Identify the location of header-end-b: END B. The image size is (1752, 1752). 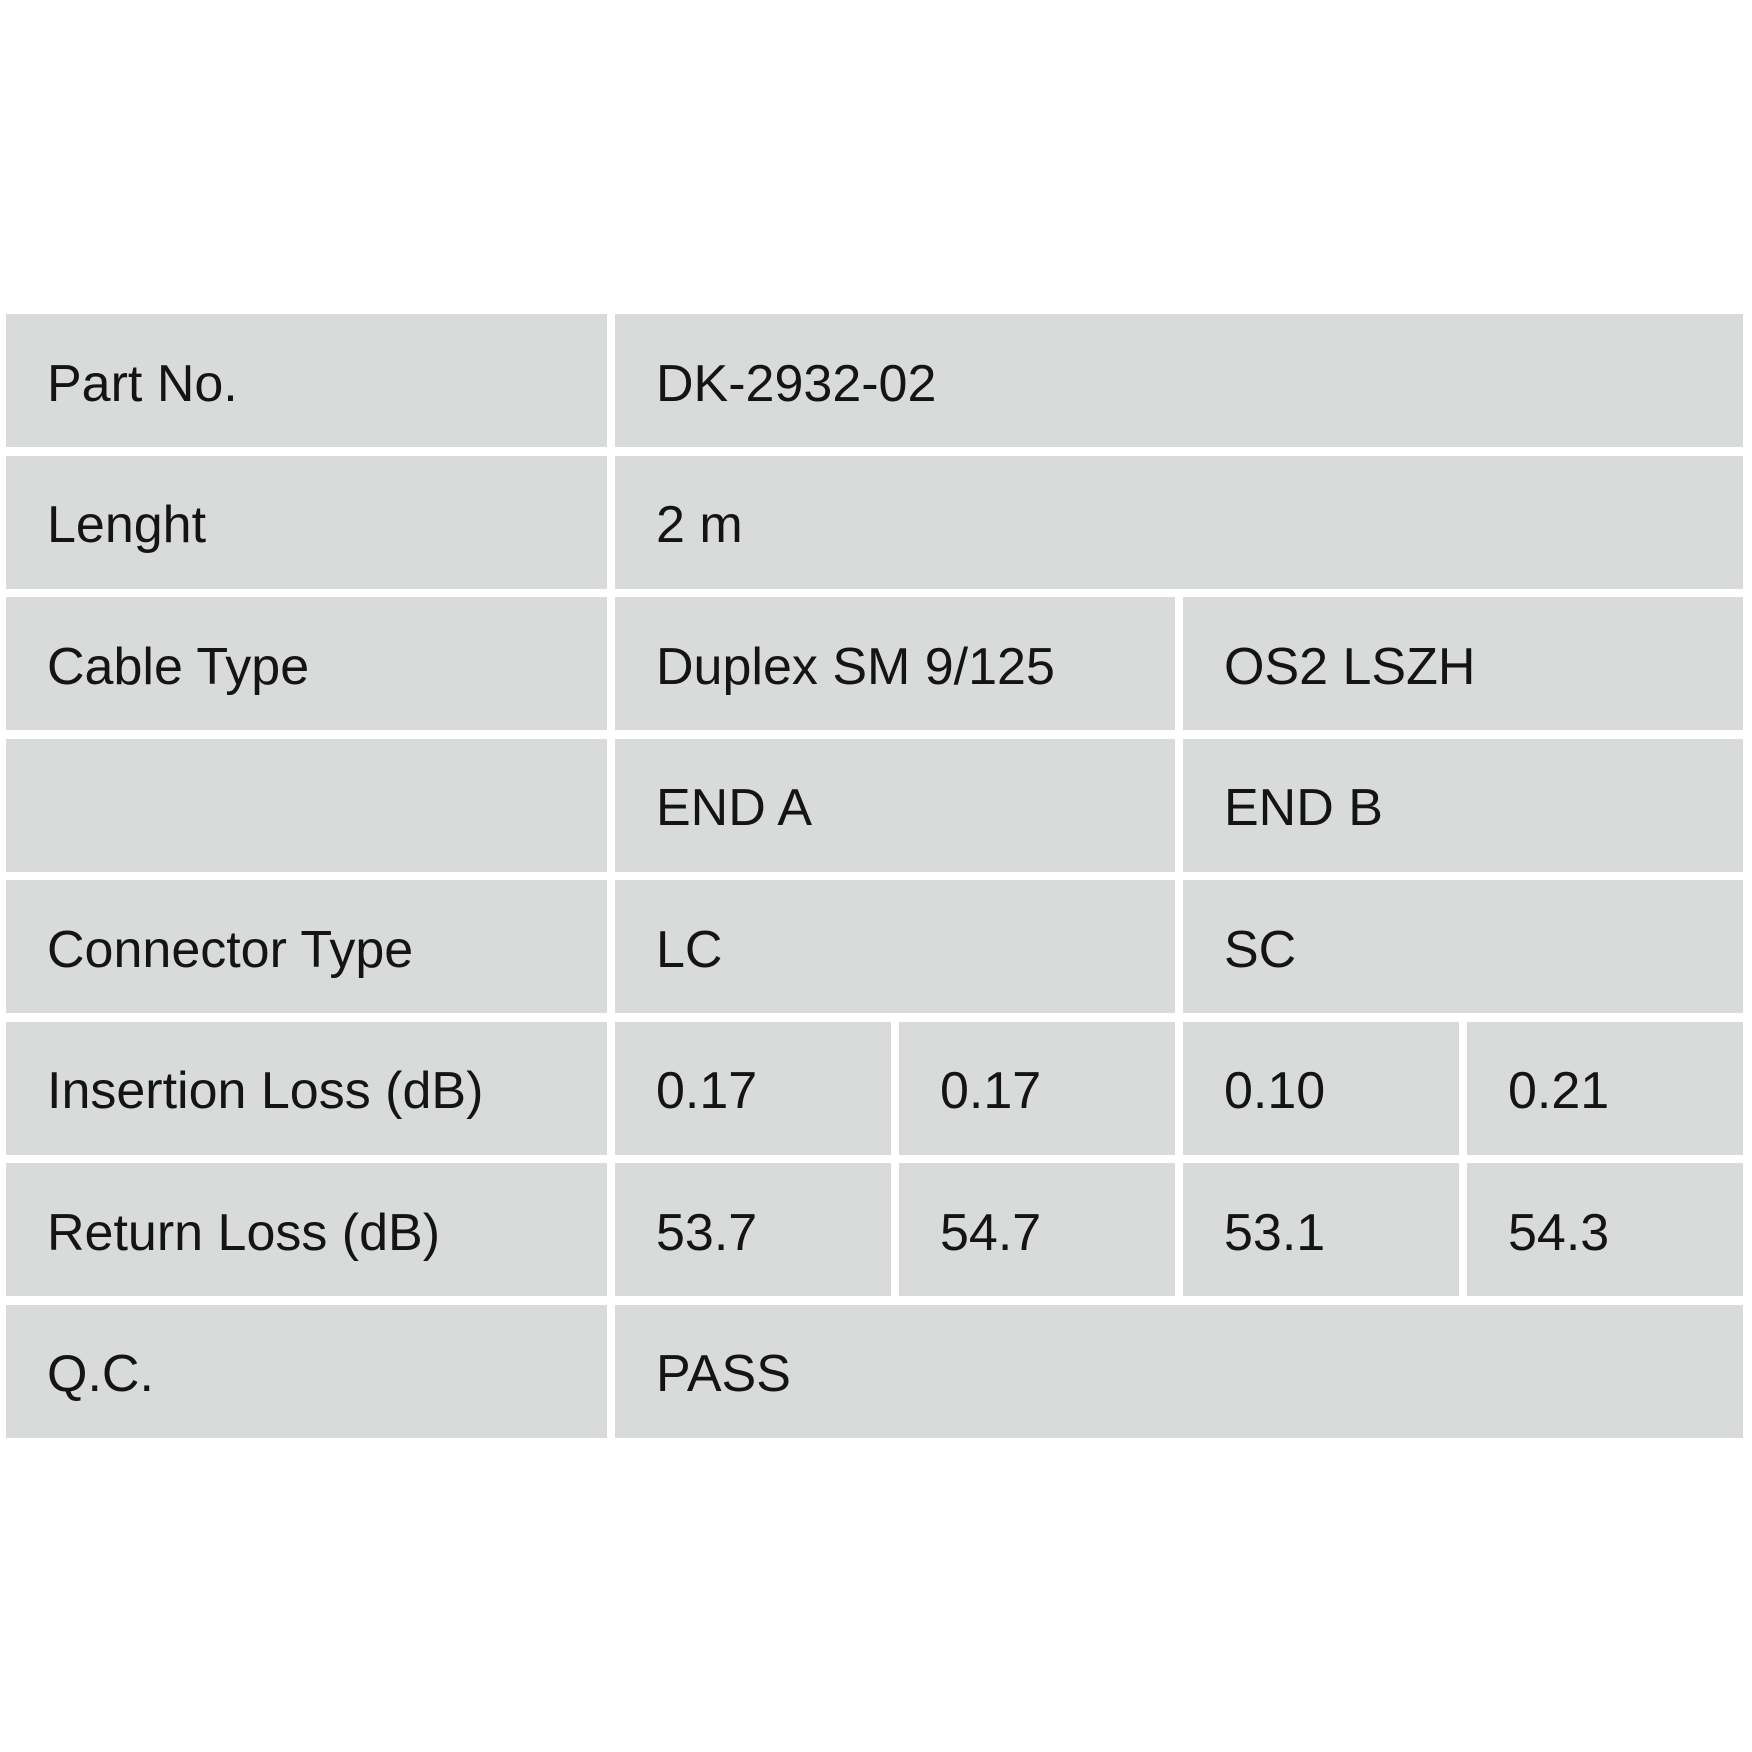
(1463, 805).